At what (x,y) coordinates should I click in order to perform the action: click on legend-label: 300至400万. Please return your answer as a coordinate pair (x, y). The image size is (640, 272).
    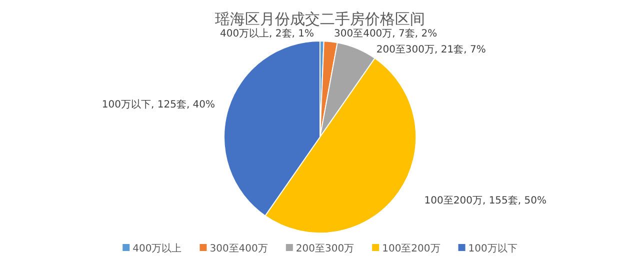
    Looking at the image, I should click on (239, 249).